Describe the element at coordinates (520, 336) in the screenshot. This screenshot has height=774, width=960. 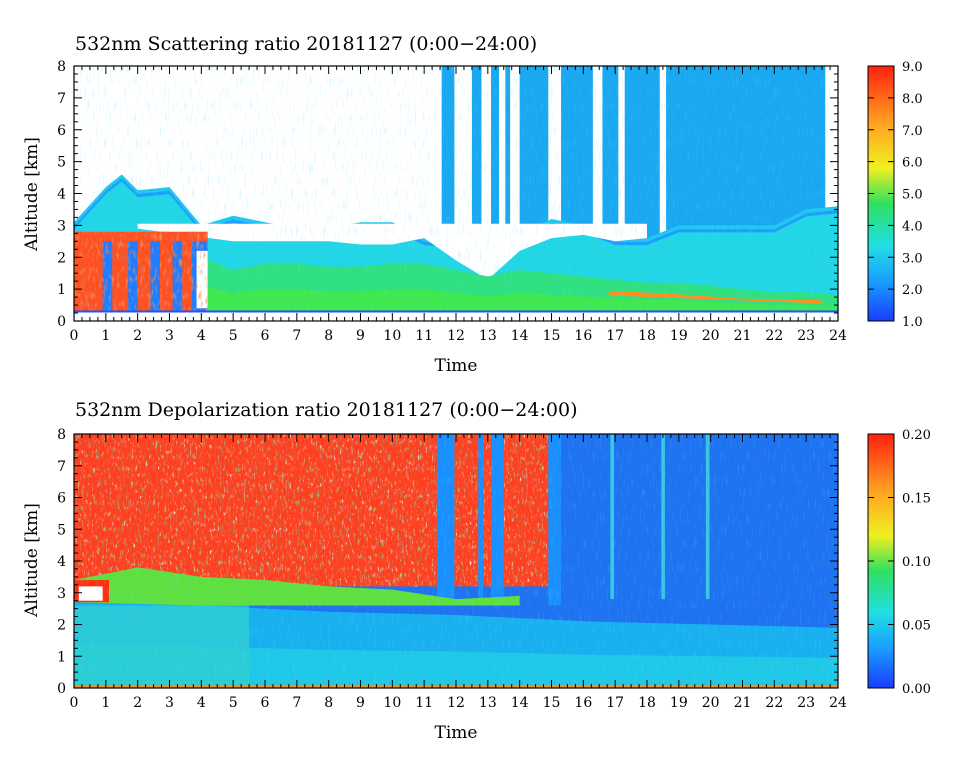
I see `x-tick-label: 14` at that location.